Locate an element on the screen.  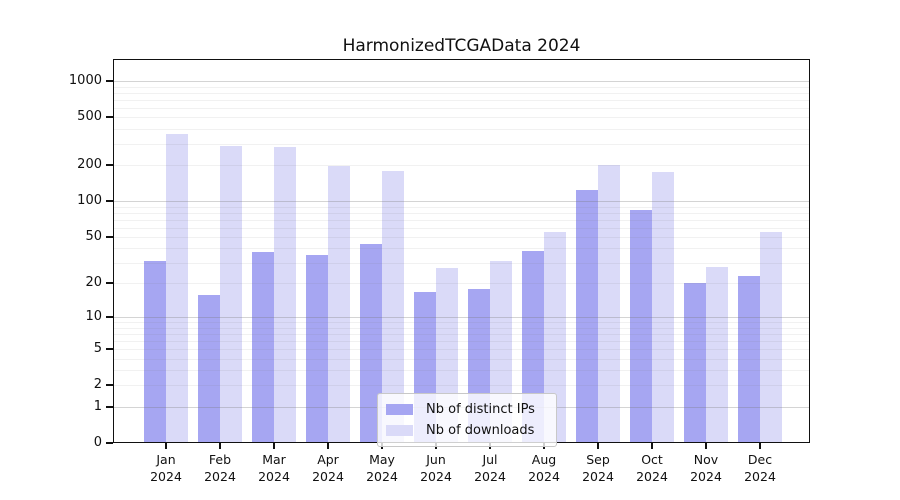
legend-item-downloads: Nb of downloads is located at coordinates (467, 430).